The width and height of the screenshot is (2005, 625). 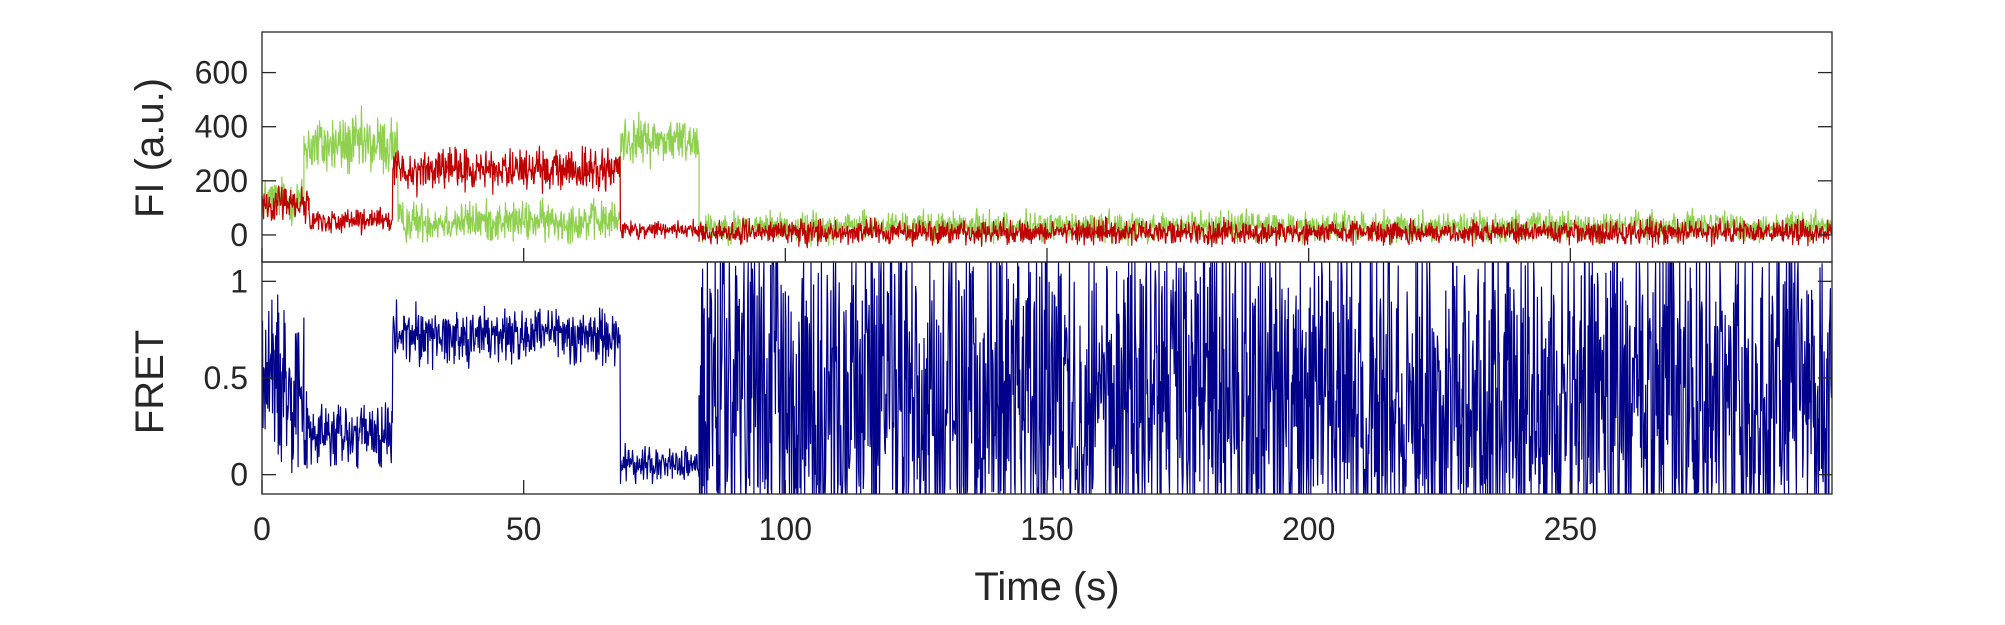 What do you see at coordinates (785, 529) in the screenshot?
I see `x-tick-label: 100` at bounding box center [785, 529].